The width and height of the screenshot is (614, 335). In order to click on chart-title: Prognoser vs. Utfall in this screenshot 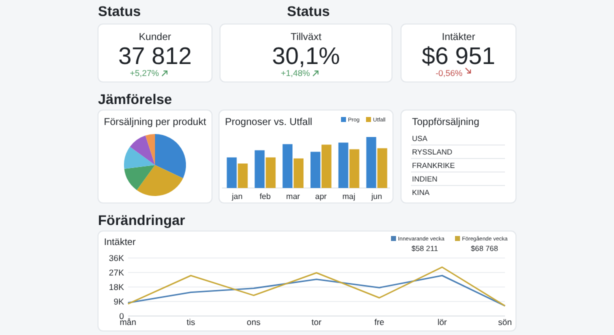, I will do `click(268, 122)`.